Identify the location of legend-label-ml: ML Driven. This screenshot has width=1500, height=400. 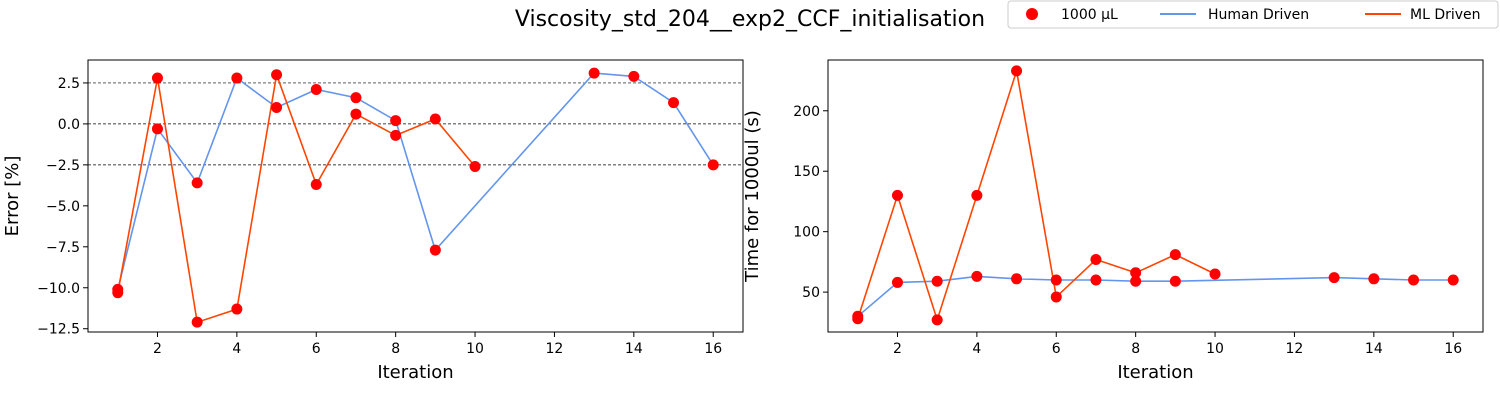
(1445, 15).